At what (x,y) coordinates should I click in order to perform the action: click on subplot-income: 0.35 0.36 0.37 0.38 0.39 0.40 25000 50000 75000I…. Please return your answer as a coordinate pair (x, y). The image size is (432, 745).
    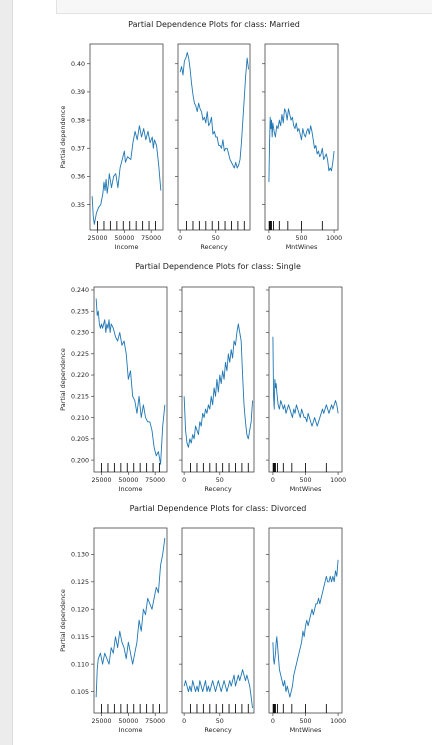
    Looking at the image, I should click on (117, 147).